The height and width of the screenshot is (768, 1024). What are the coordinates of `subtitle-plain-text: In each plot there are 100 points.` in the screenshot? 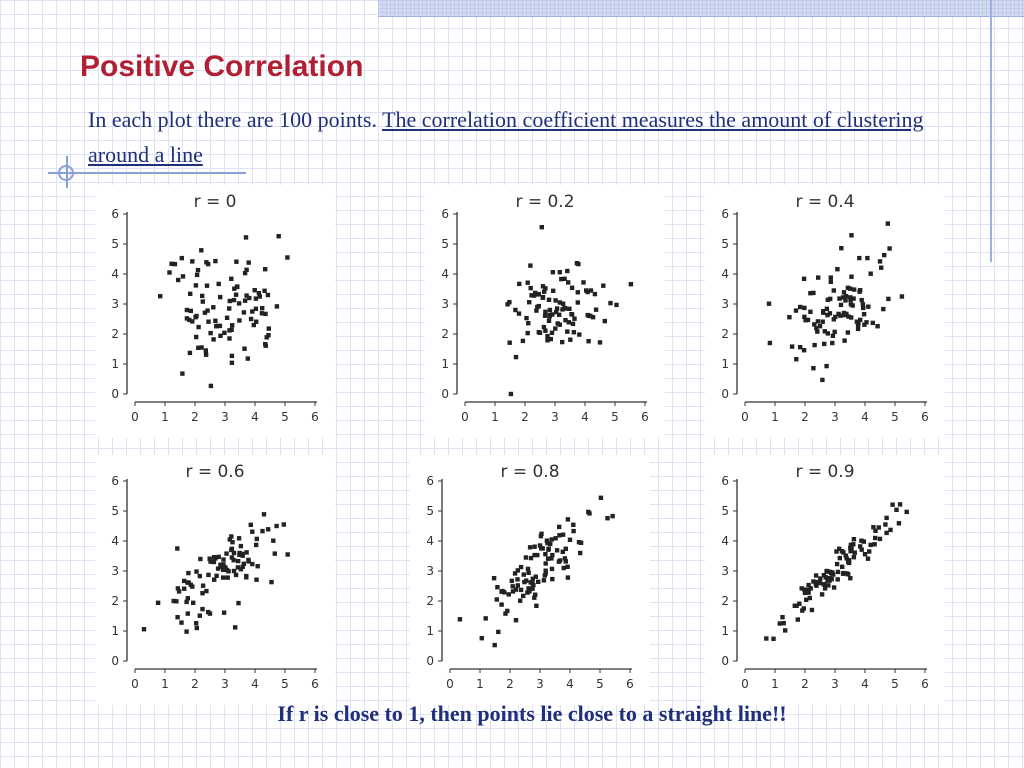 It's located at (235, 119).